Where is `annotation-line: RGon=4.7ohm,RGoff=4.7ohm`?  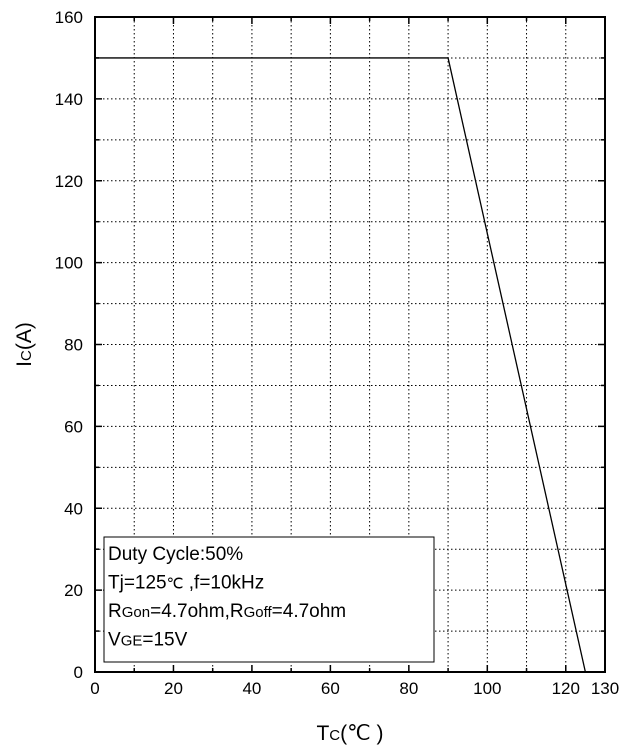
annotation-line: RGon=4.7ohm,RGoff=4.7ohm is located at coordinates (227, 611).